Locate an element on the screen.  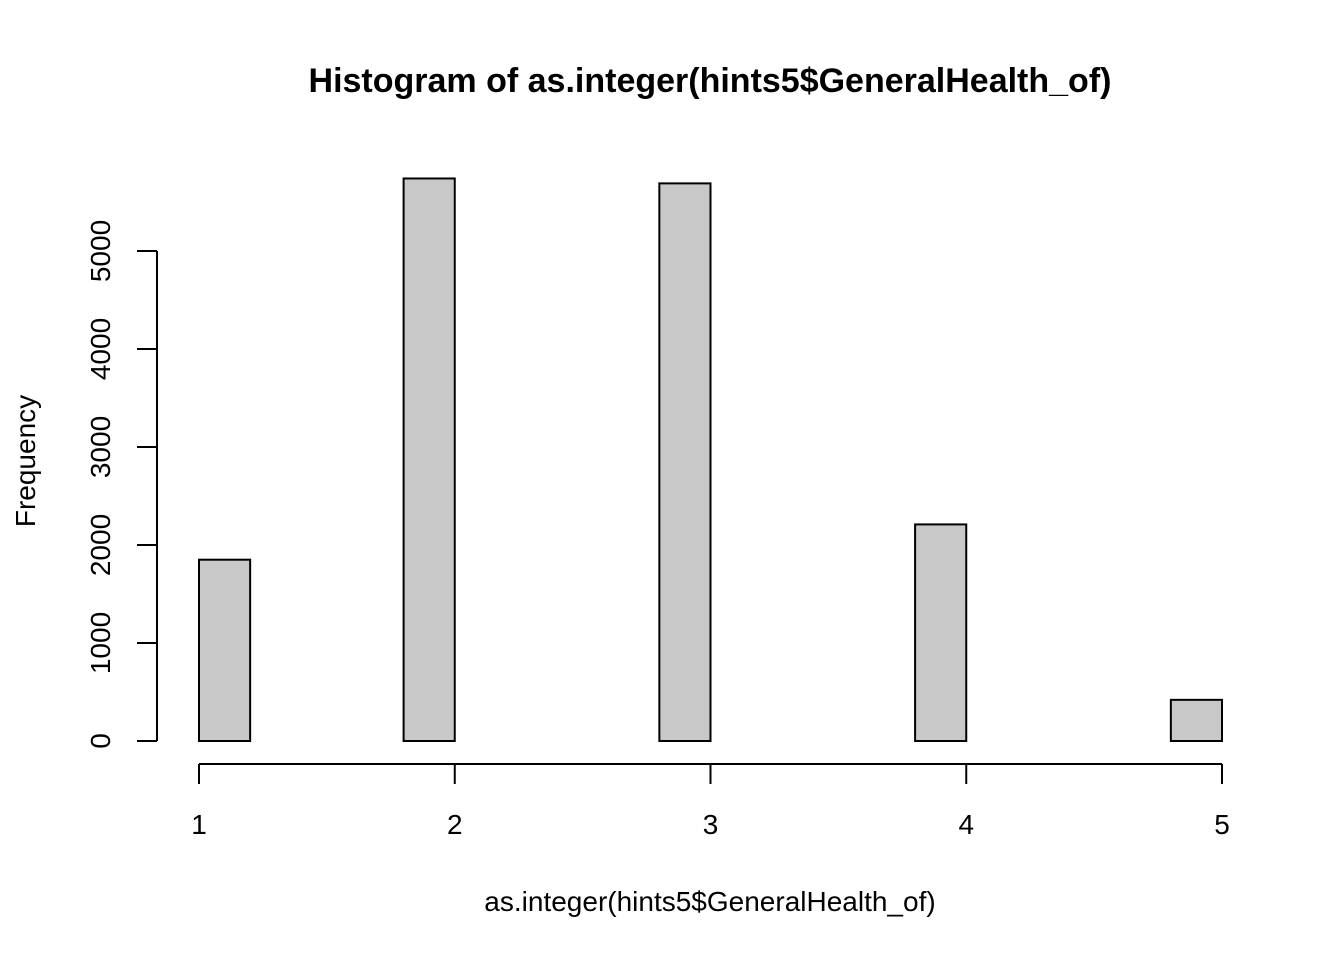
y-tick-label: 3000 is located at coordinates (100, 447).